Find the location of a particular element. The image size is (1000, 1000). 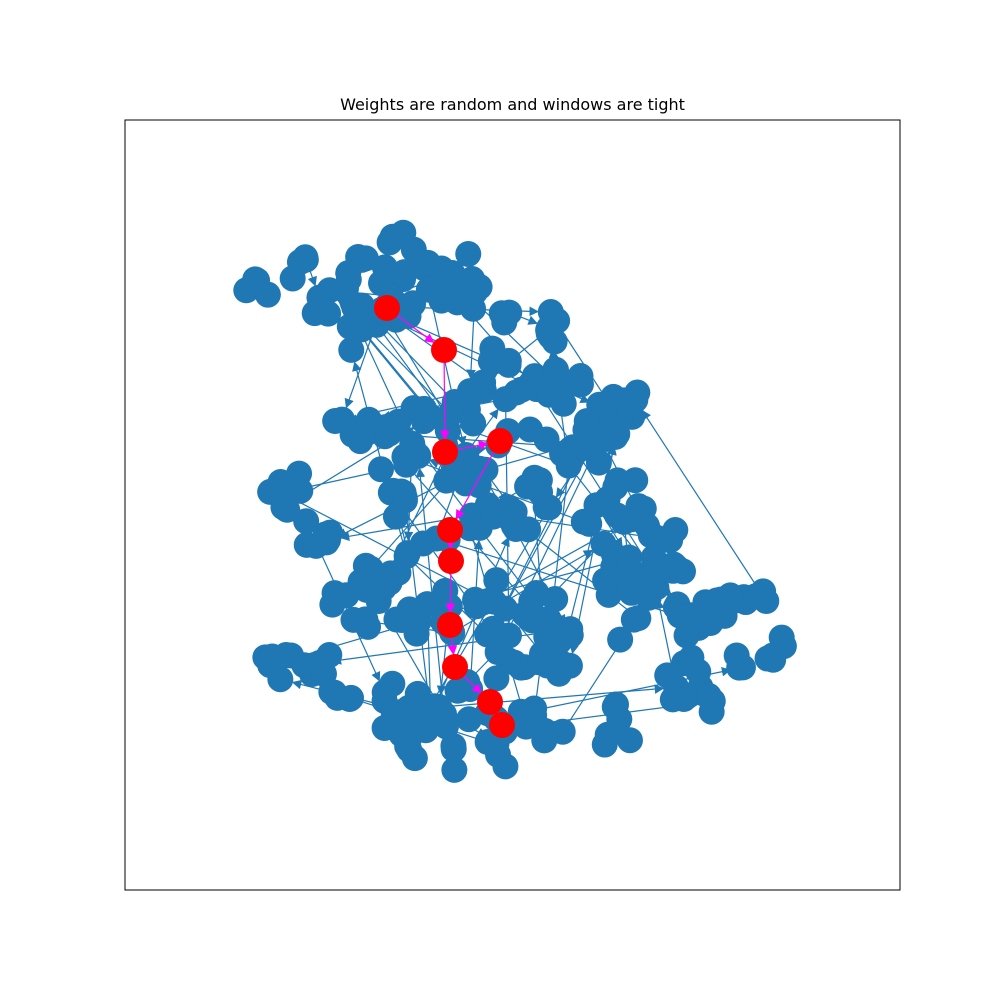

path-node-layer is located at coordinates (444, 516).